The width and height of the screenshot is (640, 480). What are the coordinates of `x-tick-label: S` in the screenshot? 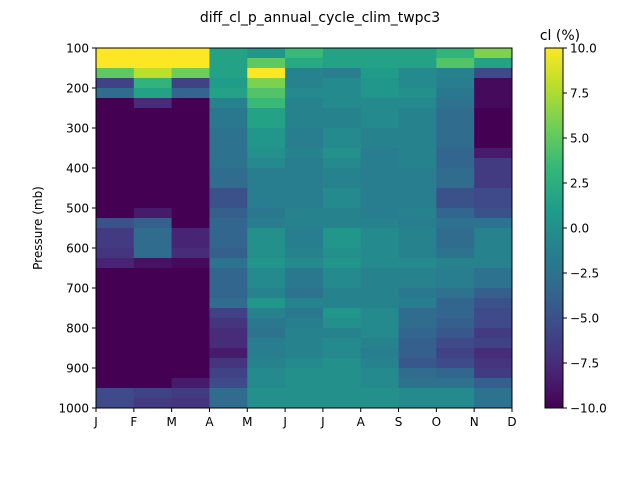 It's located at (399, 422).